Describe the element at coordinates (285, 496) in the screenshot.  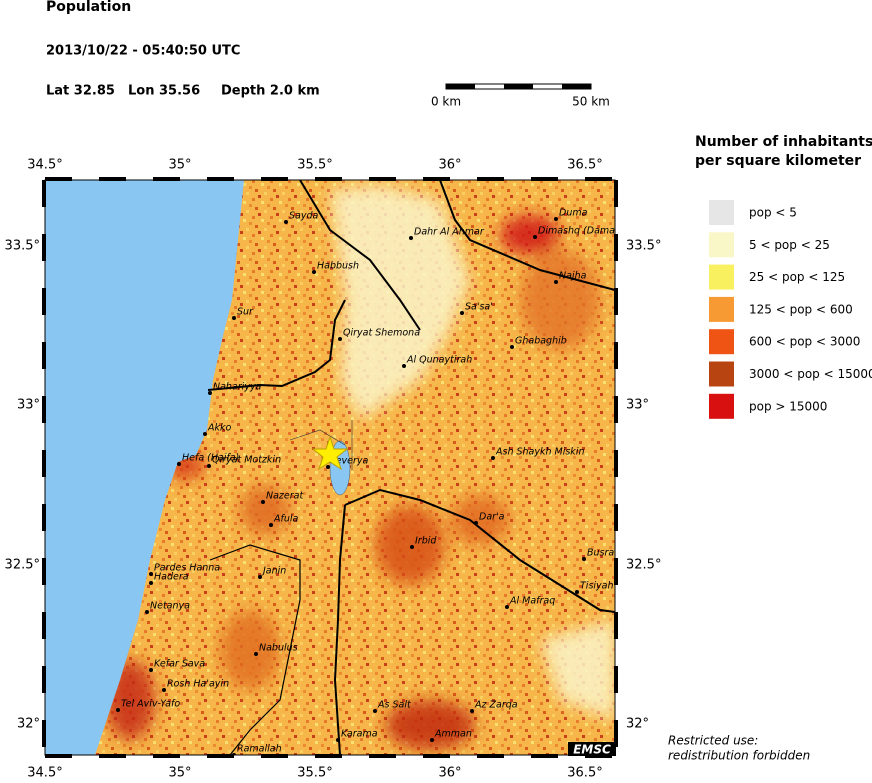
I see `city-label: Nazerat` at that location.